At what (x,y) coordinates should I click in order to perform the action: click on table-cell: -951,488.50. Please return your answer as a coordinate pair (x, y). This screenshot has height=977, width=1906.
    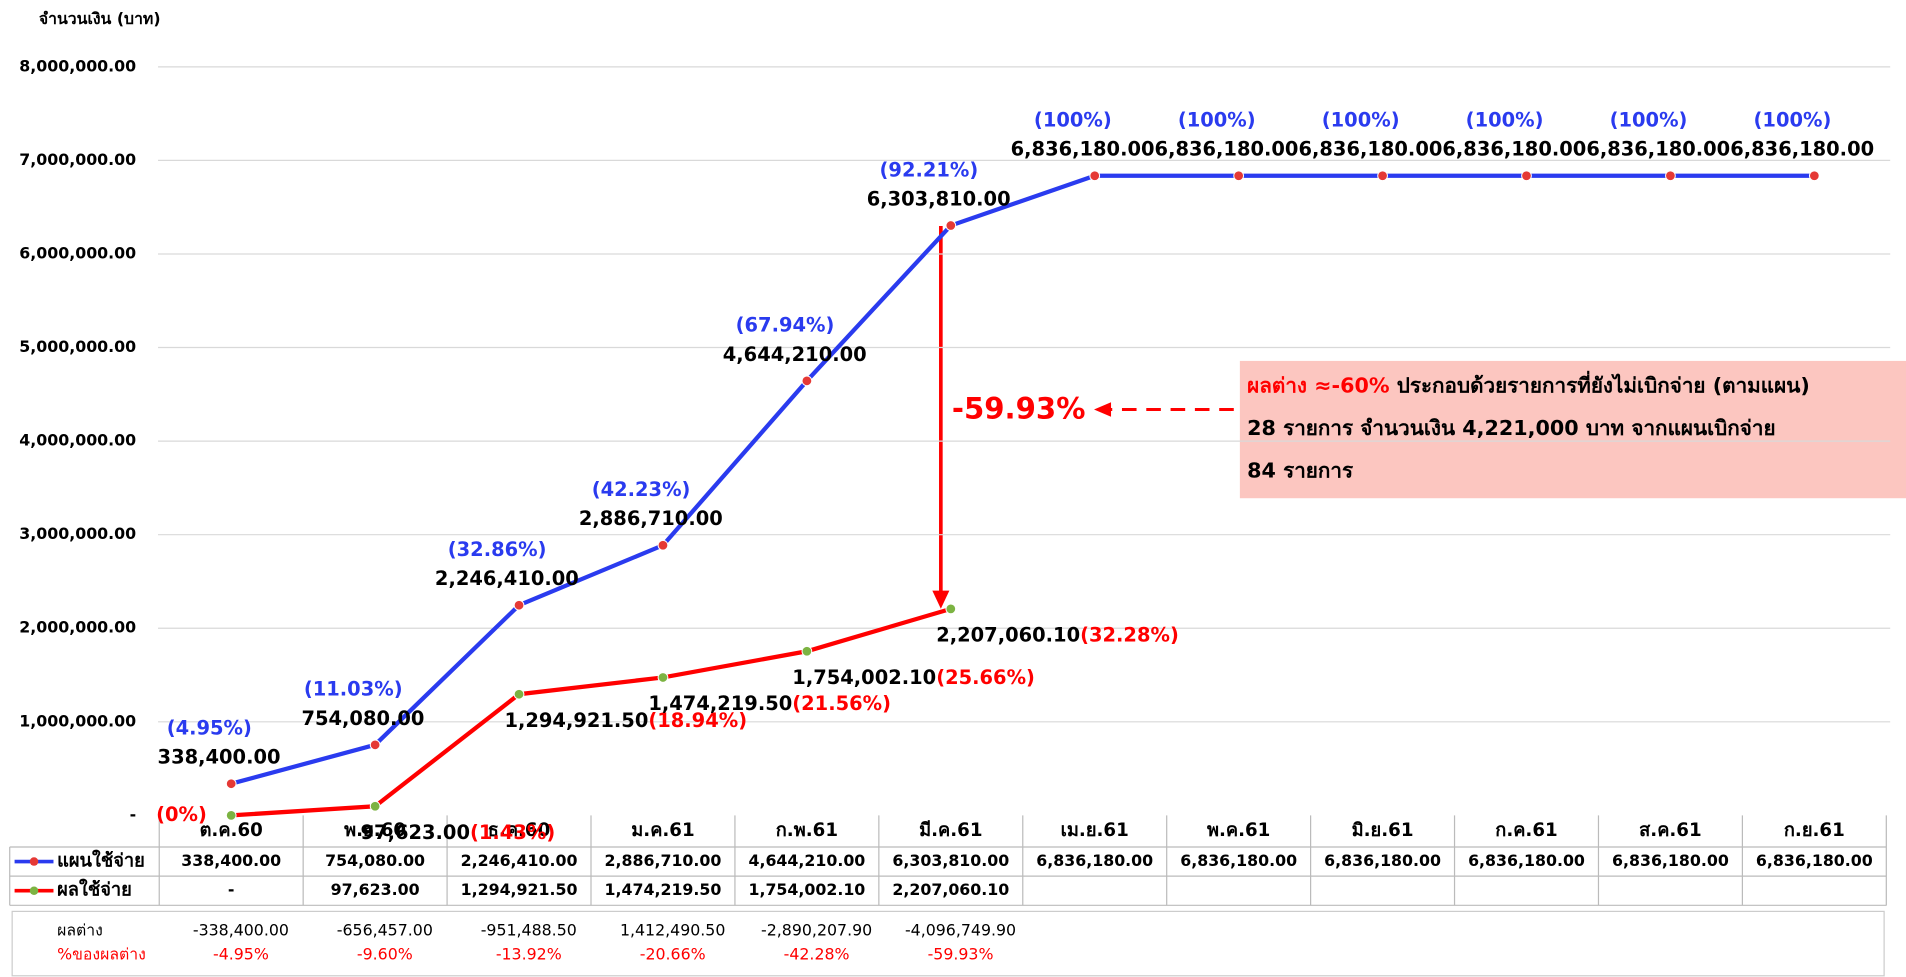
    Looking at the image, I should click on (529, 929).